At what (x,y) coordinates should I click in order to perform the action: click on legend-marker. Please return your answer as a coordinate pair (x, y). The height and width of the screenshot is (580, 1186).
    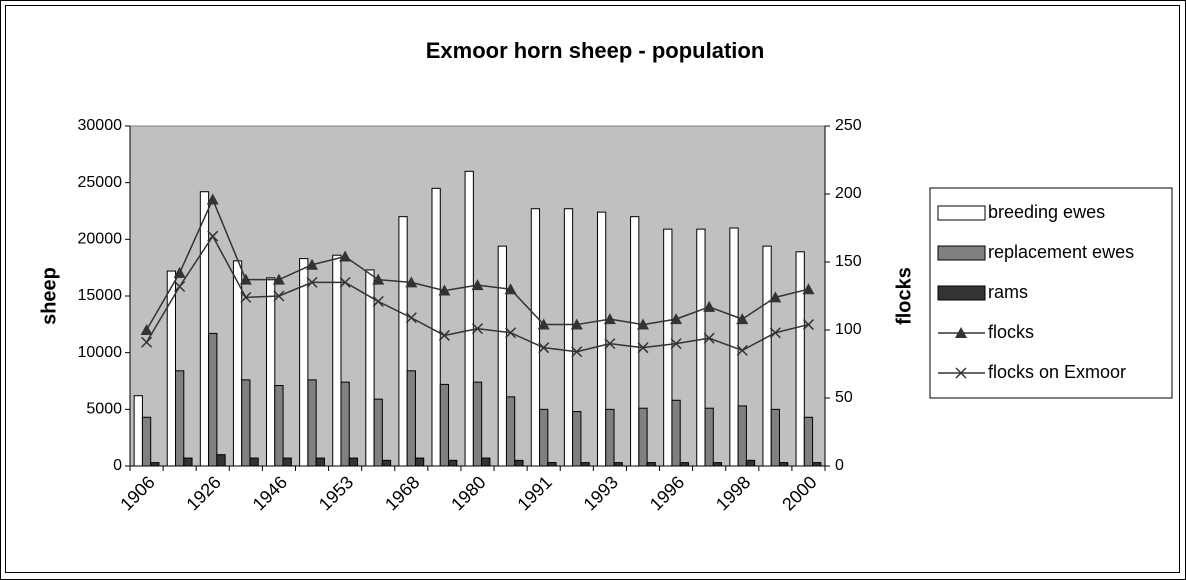
    Looking at the image, I should click on (961, 332).